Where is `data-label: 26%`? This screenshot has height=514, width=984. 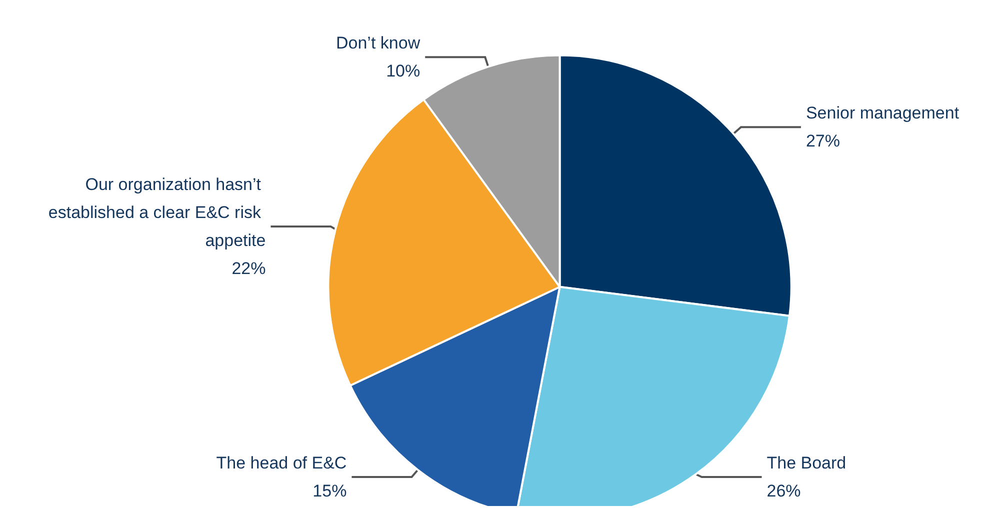
data-label: 26% is located at coordinates (783, 491).